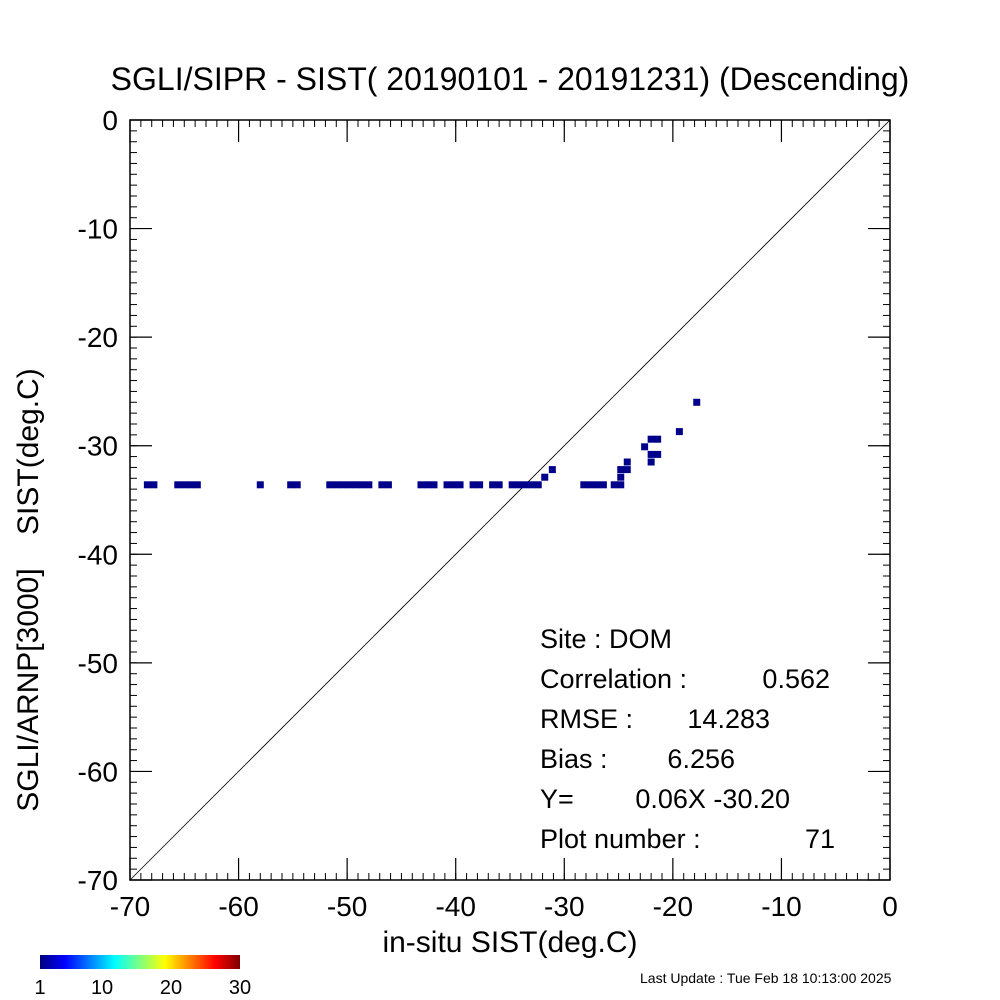 The width and height of the screenshot is (1000, 1000). What do you see at coordinates (130, 906) in the screenshot?
I see `x-tick-label: -70` at bounding box center [130, 906].